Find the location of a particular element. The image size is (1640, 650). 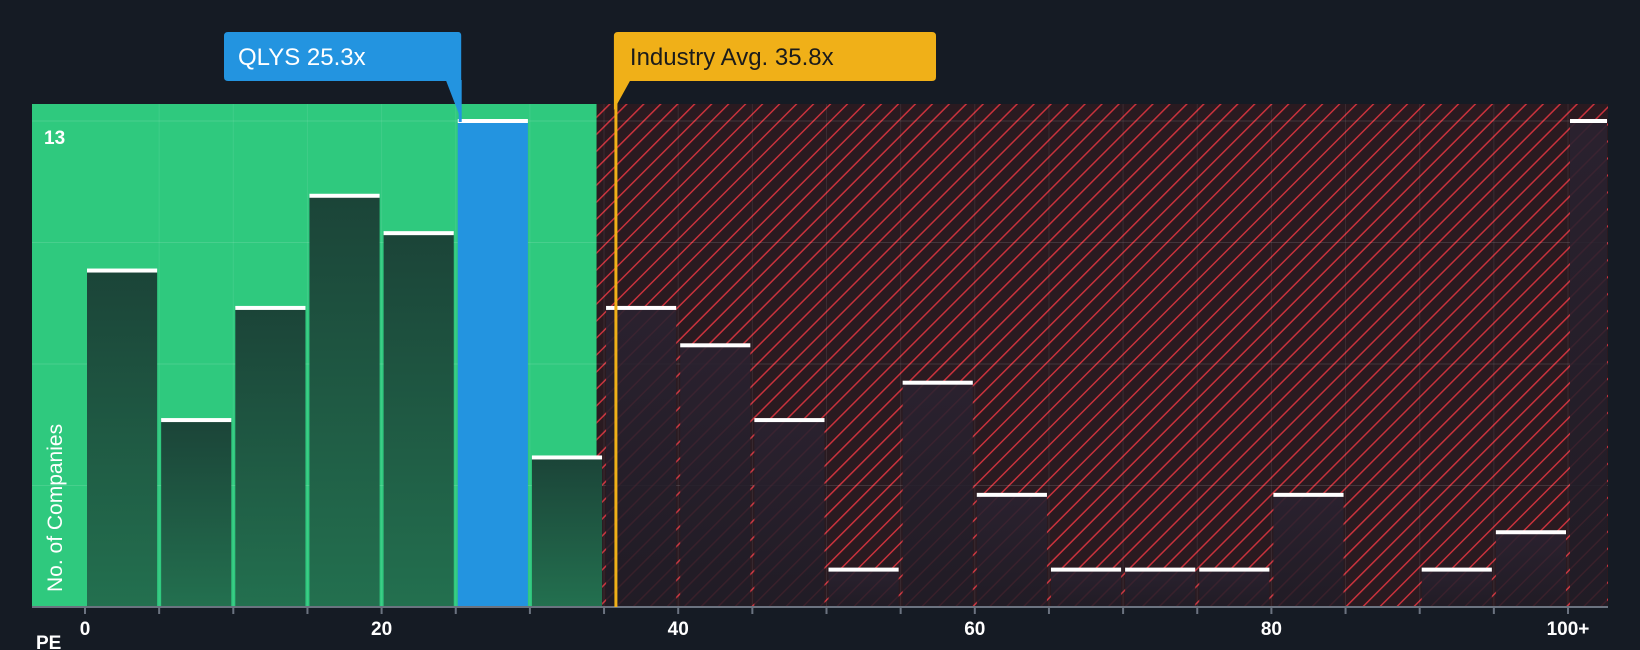

x-axis-ticks: 0 20 40 60 80 100+ is located at coordinates (835, 623).